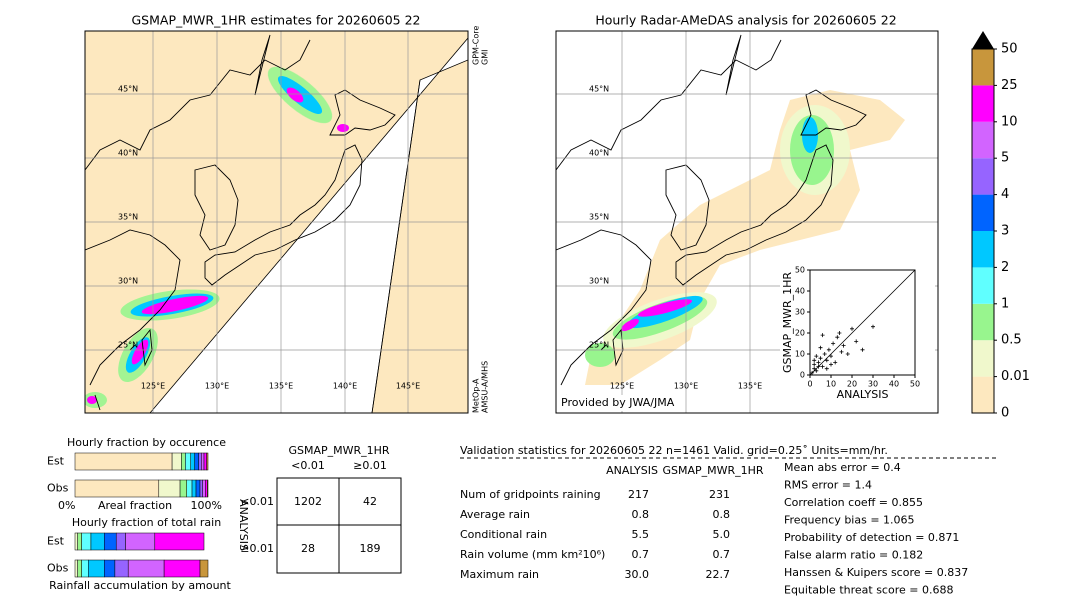 The image size is (1080, 612). I want to click on x-tick-label: 30, so click(873, 384).